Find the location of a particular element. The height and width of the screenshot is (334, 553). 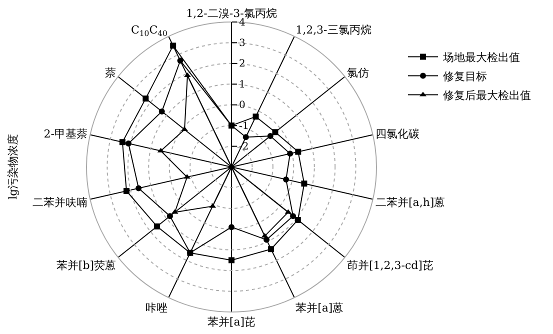

y-tick-label: 3 is located at coordinates (242, 43).